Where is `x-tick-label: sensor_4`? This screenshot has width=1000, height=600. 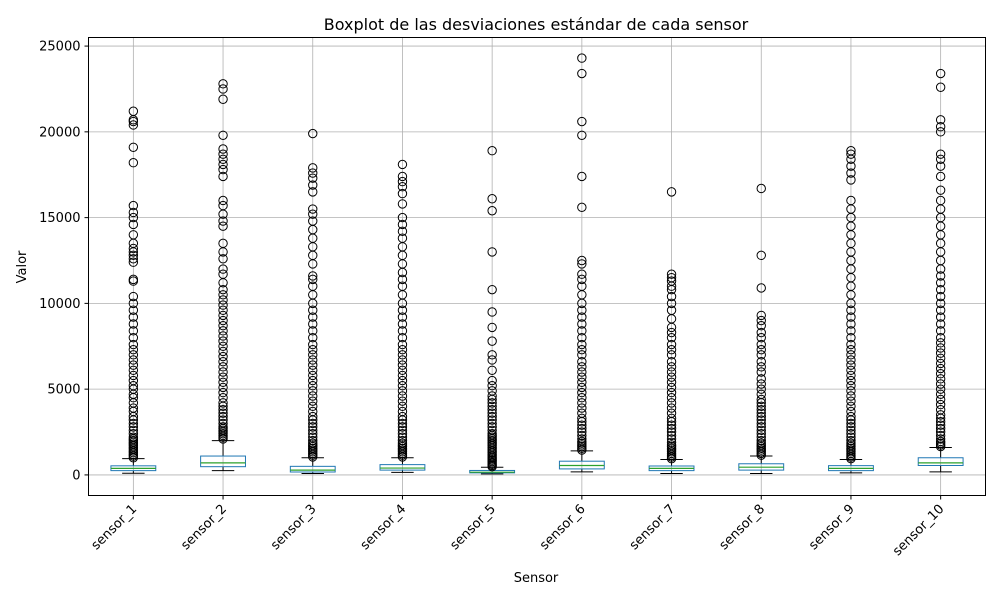
x-tick-label: sensor_4 is located at coordinates (384, 528).